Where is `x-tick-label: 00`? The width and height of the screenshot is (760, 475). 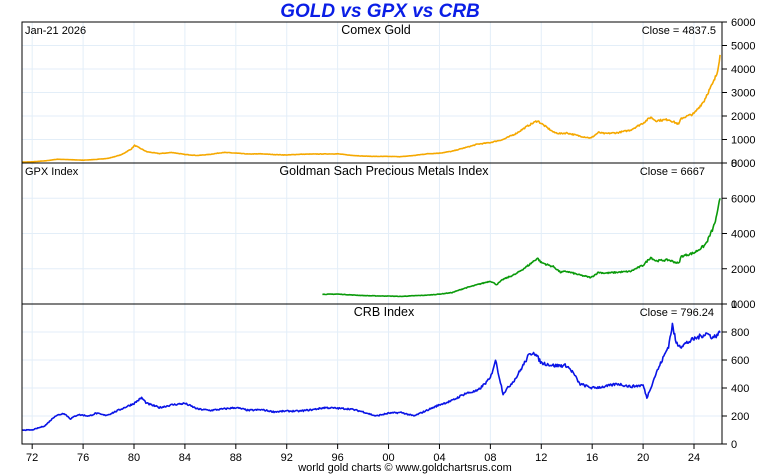
x-tick-label: 00 is located at coordinates (388, 458).